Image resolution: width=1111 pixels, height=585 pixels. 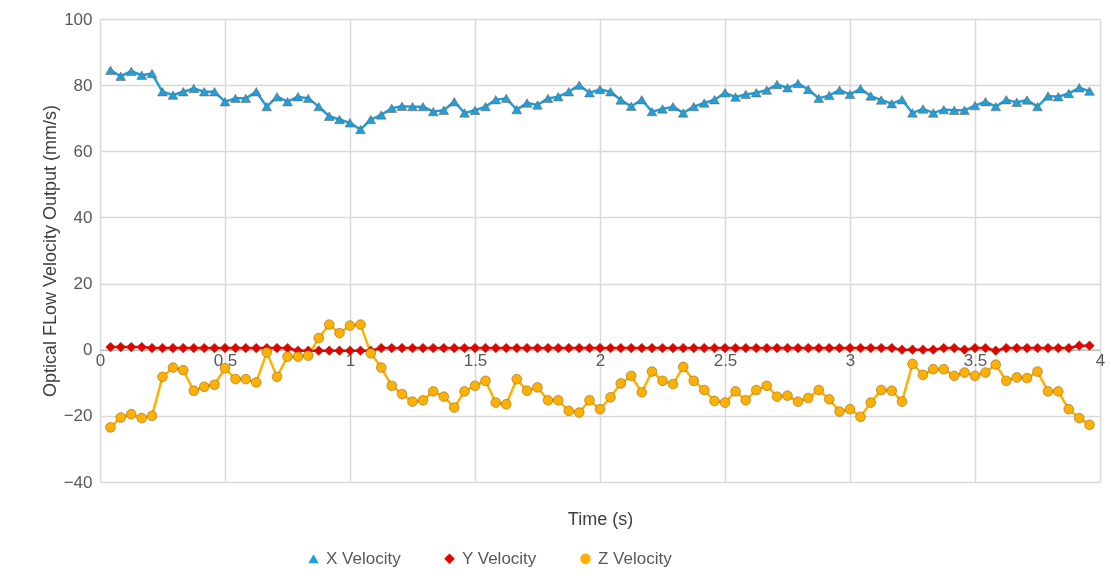 I want to click on x-tick-label: 1.5, so click(x=475, y=361).